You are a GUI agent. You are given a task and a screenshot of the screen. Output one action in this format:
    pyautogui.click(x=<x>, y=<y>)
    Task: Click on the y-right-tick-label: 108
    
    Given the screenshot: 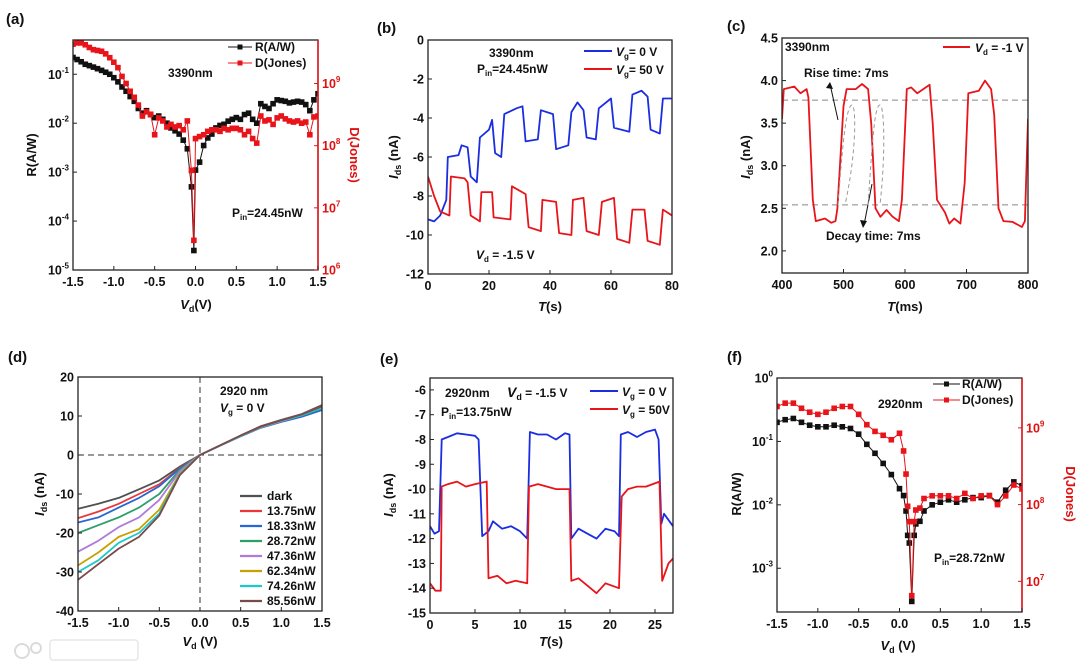 What is the action you would take?
    pyautogui.click(x=331, y=145)
    